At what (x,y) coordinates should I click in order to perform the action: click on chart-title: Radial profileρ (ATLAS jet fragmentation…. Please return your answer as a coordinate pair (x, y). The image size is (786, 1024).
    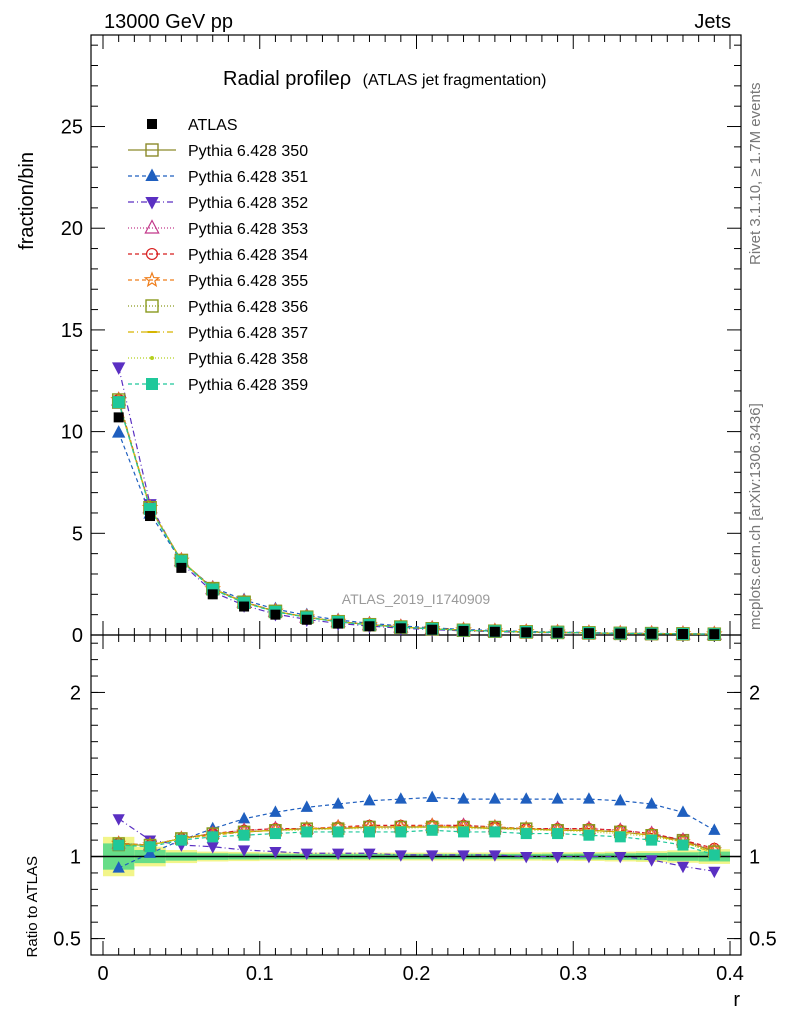
    Looking at the image, I should click on (384, 79).